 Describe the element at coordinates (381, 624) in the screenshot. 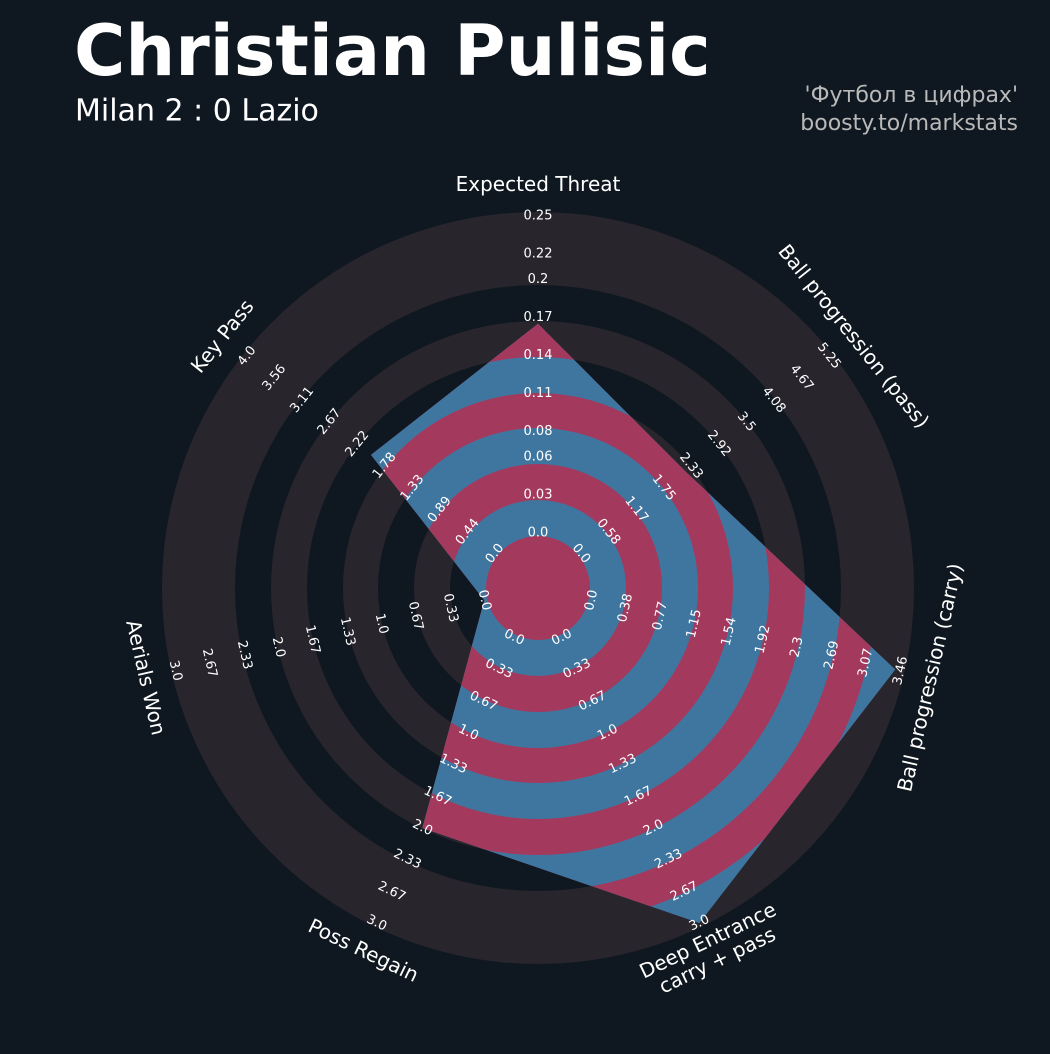

I see `tick-label: 1.0` at that location.